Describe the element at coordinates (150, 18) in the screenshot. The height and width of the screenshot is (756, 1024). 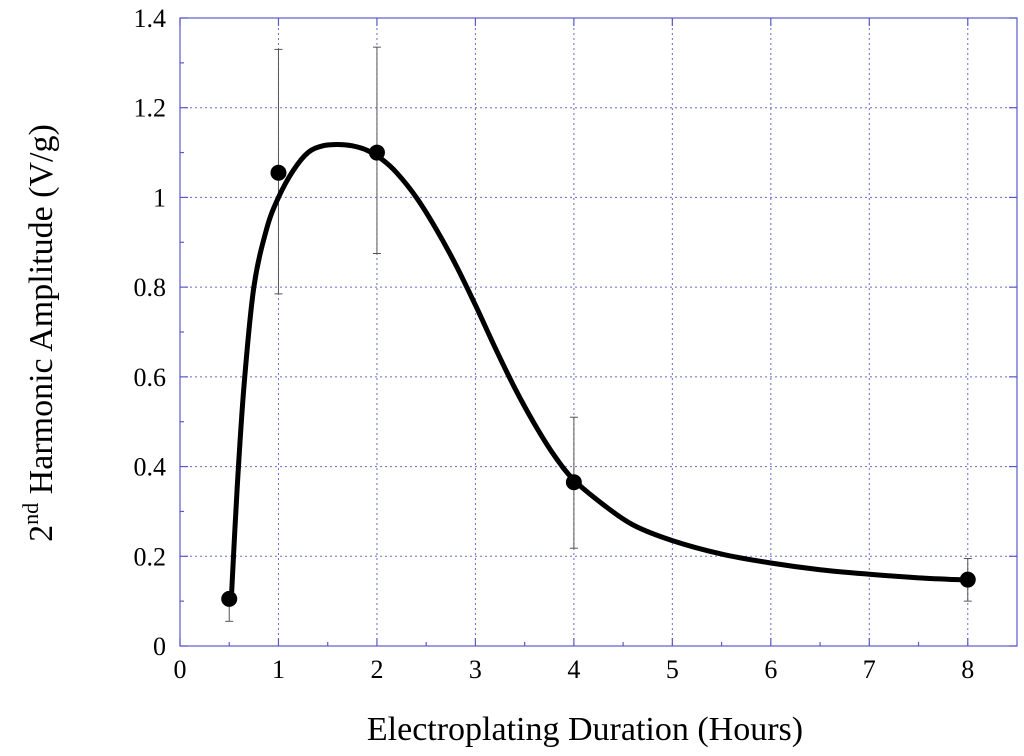
I see `y-tick-label: 1.4` at that location.